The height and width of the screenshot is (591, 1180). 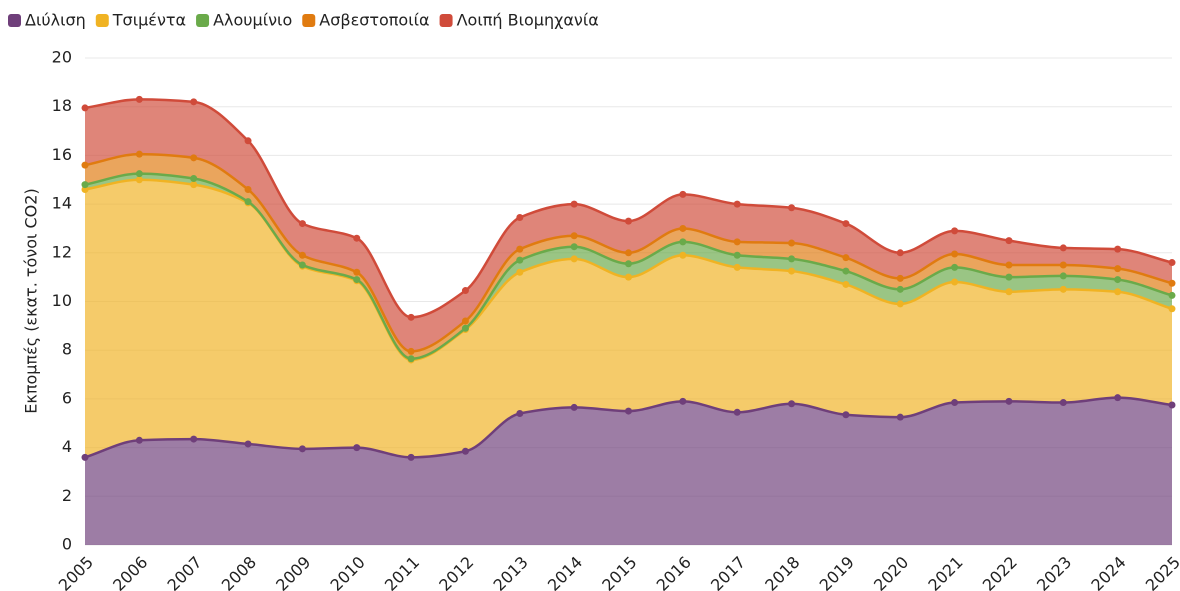 What do you see at coordinates (62, 300) in the screenshot?
I see `y-tick-label: 10` at bounding box center [62, 300].